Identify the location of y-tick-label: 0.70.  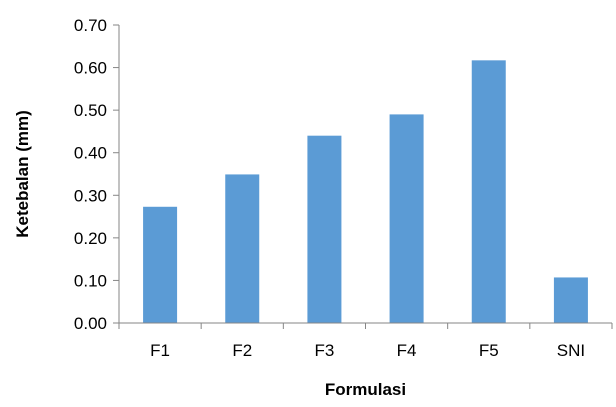
(90, 25).